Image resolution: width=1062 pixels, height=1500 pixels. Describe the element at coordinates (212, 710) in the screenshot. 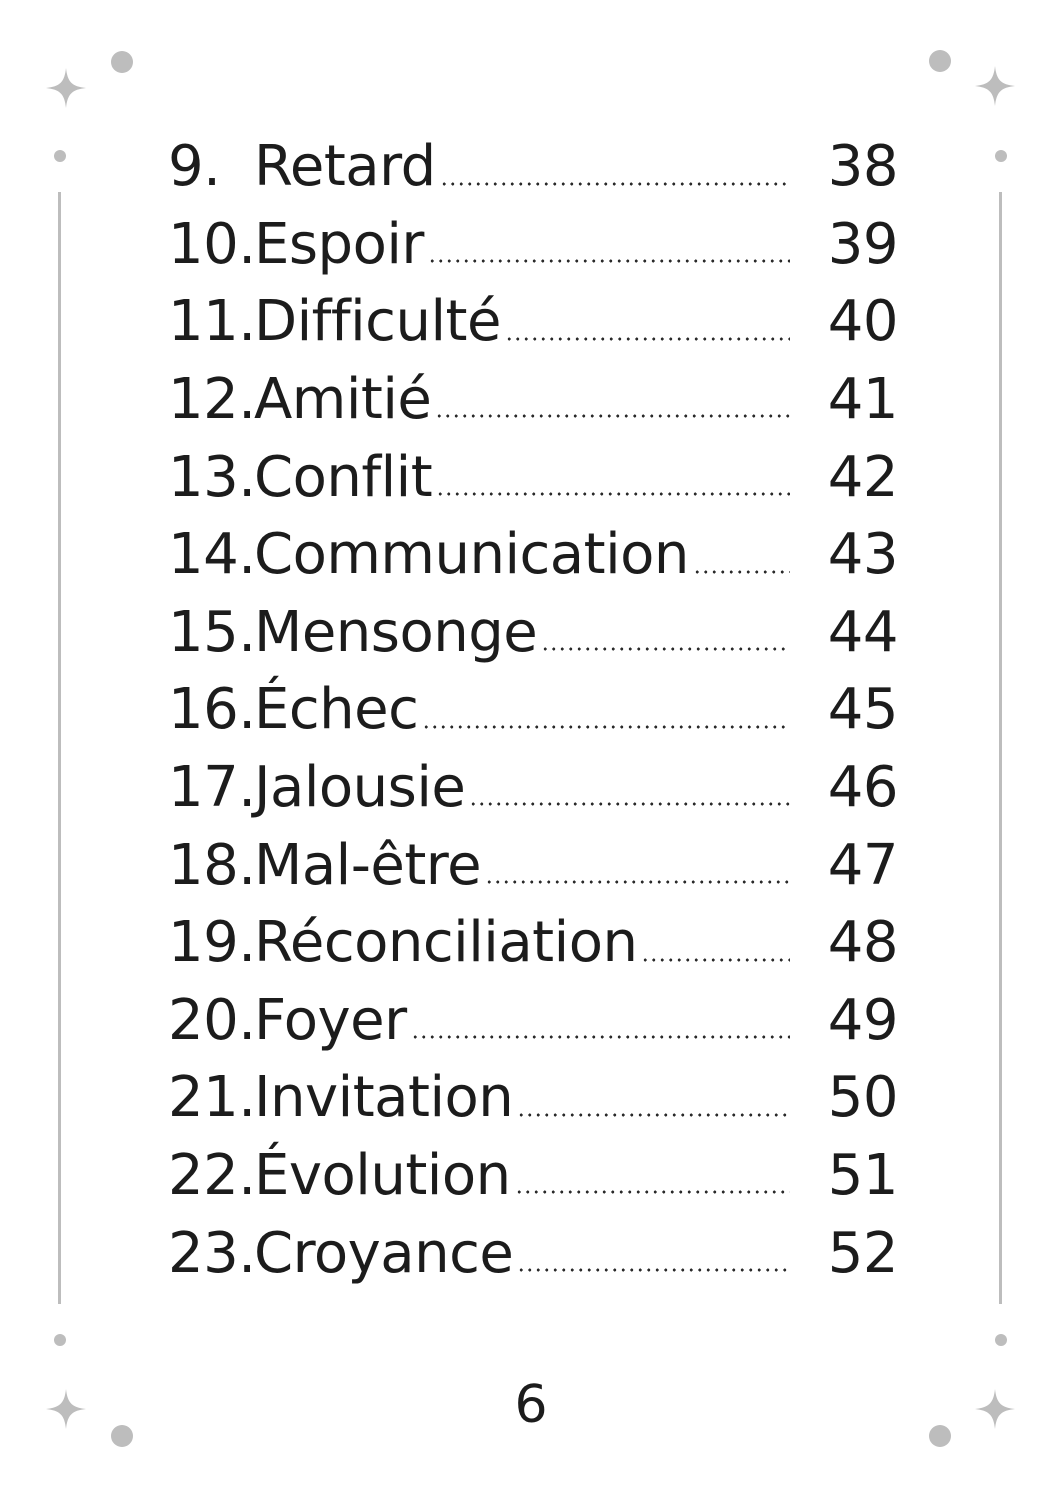

I see `entry-number: 16.` at that location.